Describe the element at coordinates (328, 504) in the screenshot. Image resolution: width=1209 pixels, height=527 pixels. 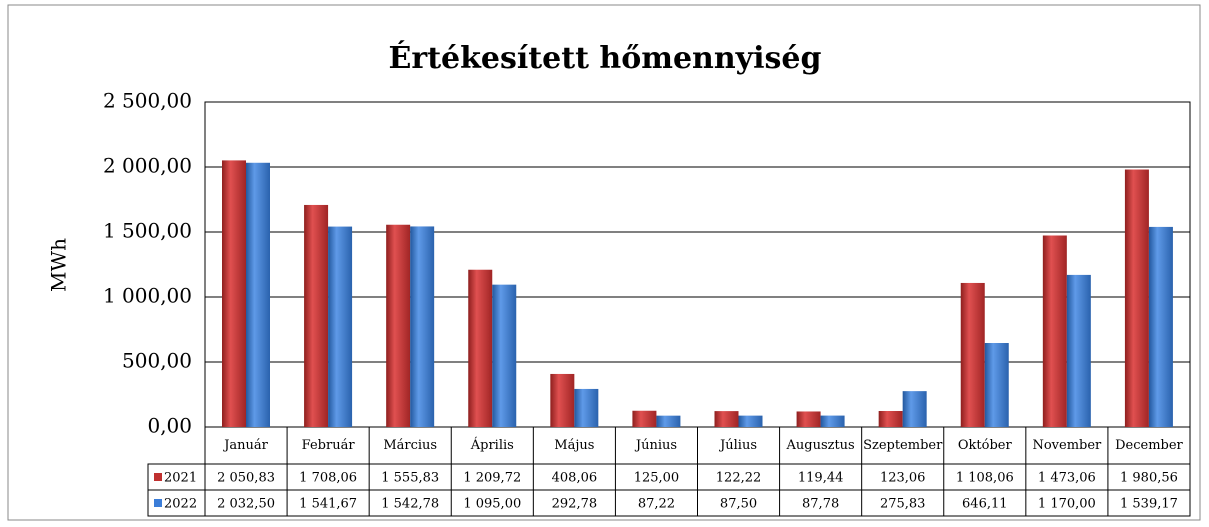
I see `data-table-value: 1 541,67` at that location.